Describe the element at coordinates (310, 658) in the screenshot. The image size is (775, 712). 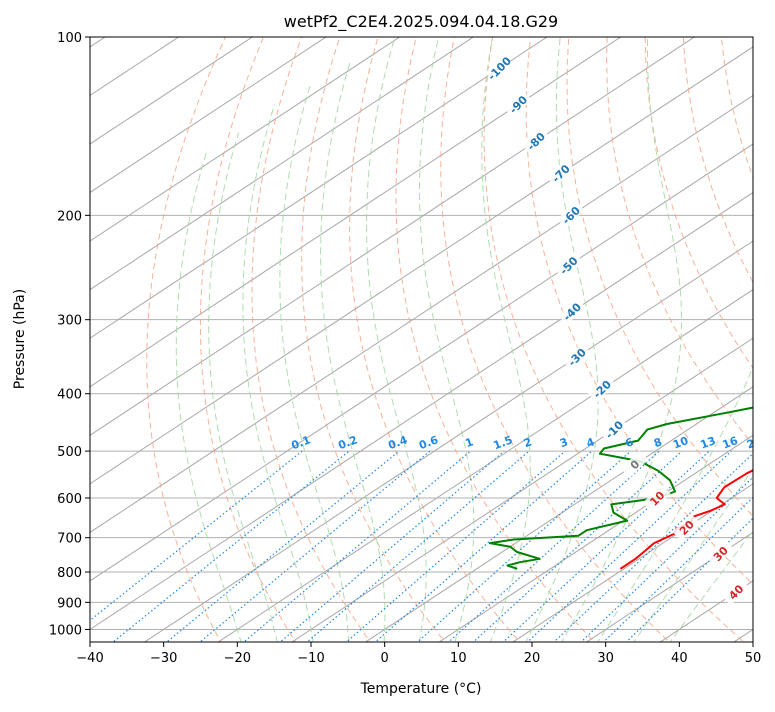
I see `x-tick-label: −10` at that location.